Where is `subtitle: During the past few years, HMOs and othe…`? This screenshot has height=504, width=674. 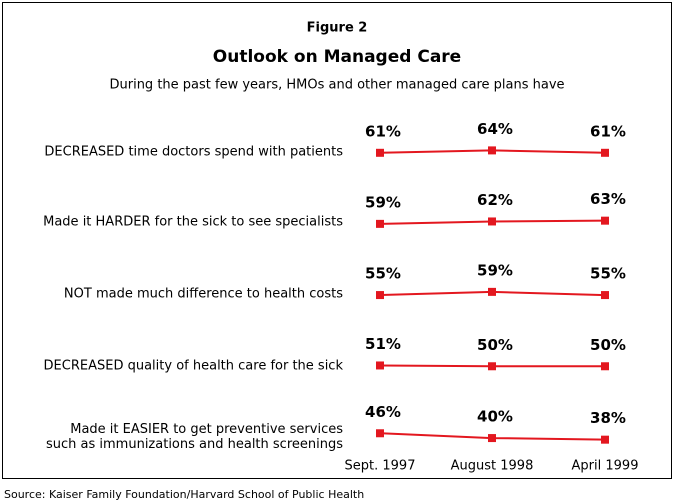
subtitle: During the past few years, HMOs and othe… is located at coordinates (336, 85).